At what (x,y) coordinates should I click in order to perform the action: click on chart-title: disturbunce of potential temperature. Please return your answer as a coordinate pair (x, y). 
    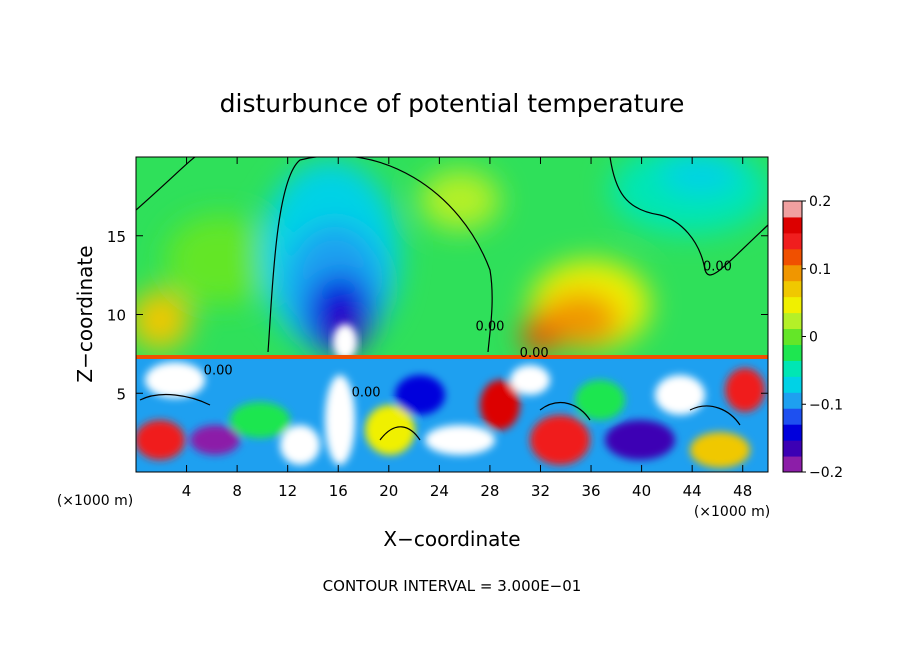
    Looking at the image, I should click on (452, 103).